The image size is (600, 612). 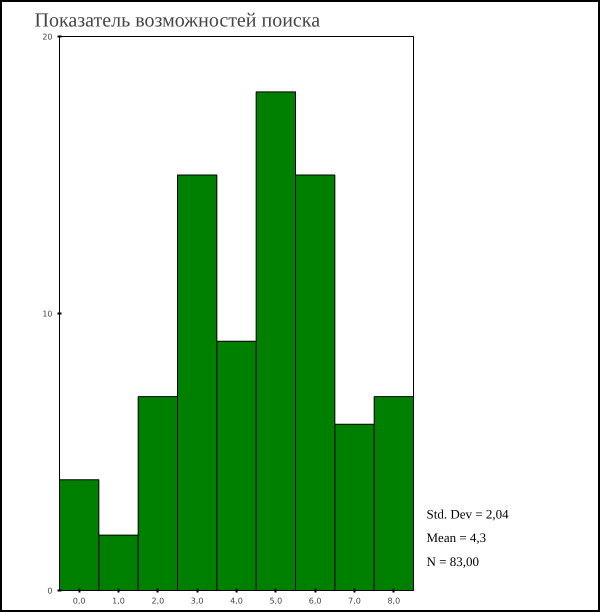 What do you see at coordinates (315, 601) in the screenshot?
I see `x-tick-label: 6,0` at bounding box center [315, 601].